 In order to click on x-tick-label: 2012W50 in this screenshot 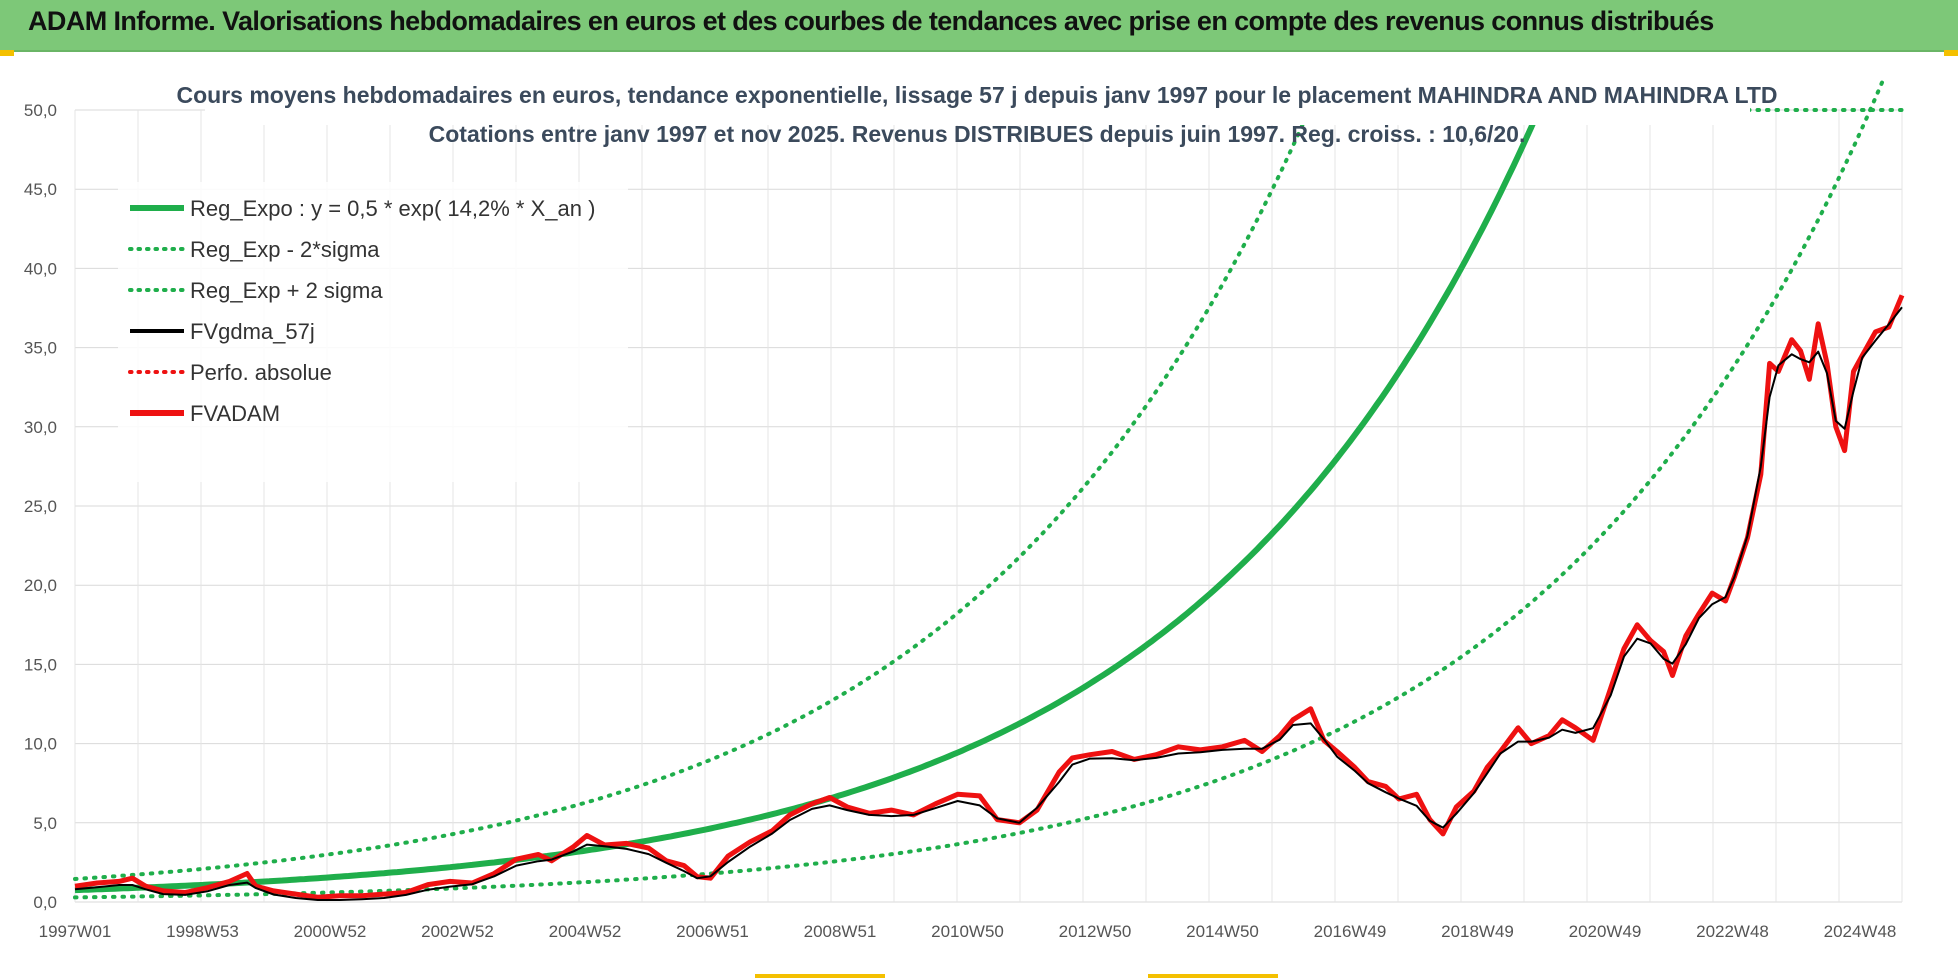, I will do `click(1095, 931)`.